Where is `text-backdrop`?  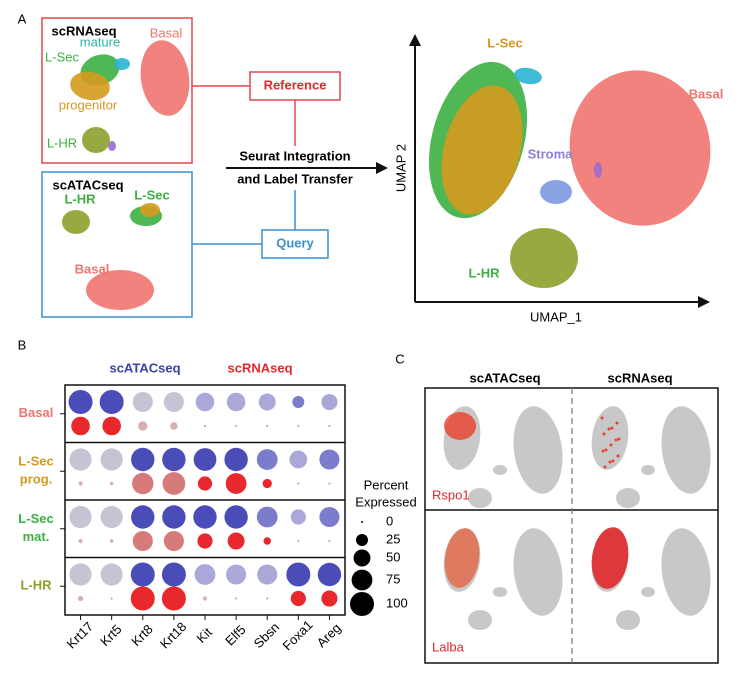
text-backdrop is located at coordinates (295, 156).